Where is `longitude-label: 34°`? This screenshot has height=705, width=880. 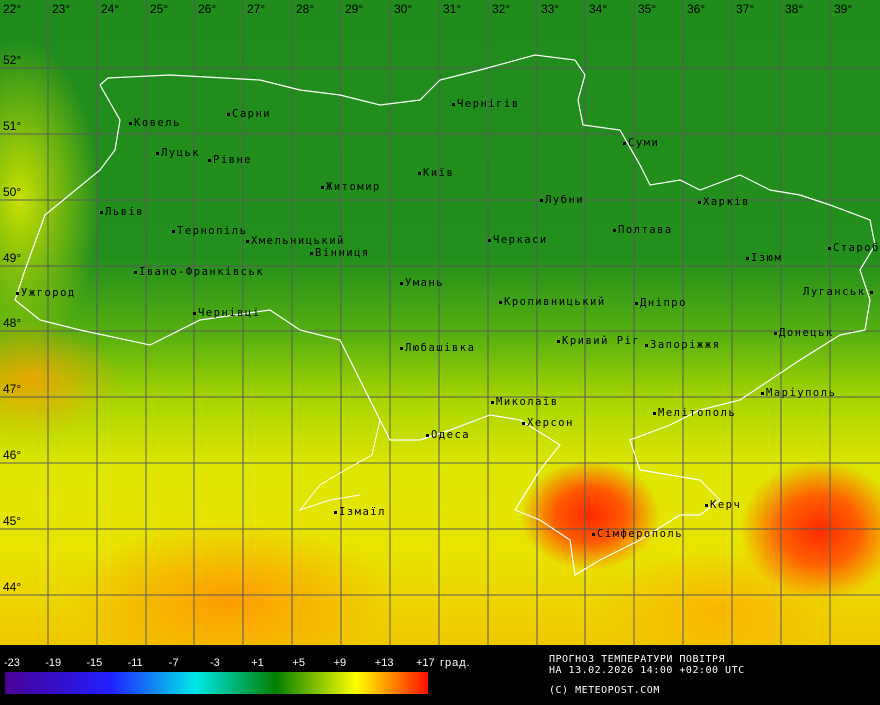 longitude-label: 34° is located at coordinates (598, 9).